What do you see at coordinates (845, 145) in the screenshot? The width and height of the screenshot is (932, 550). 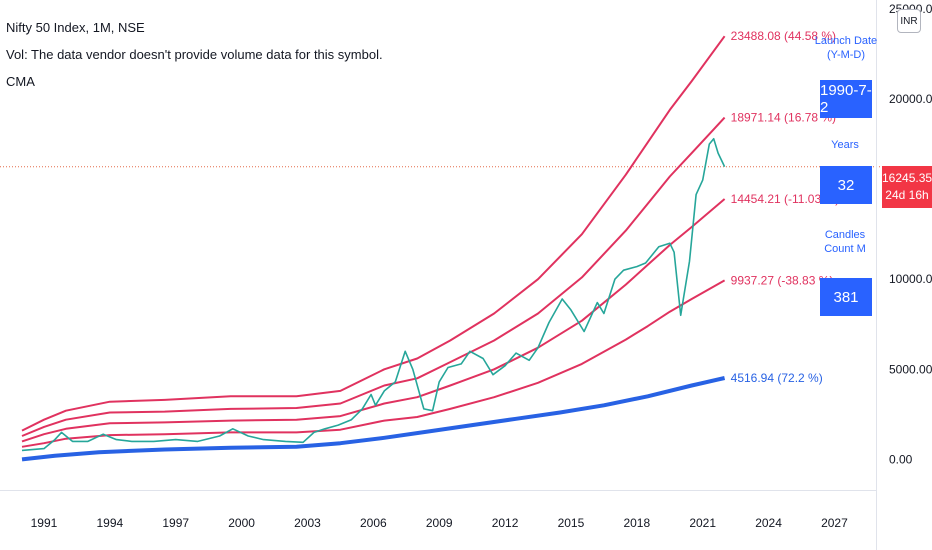 I see `years-label: Years` at bounding box center [845, 145].